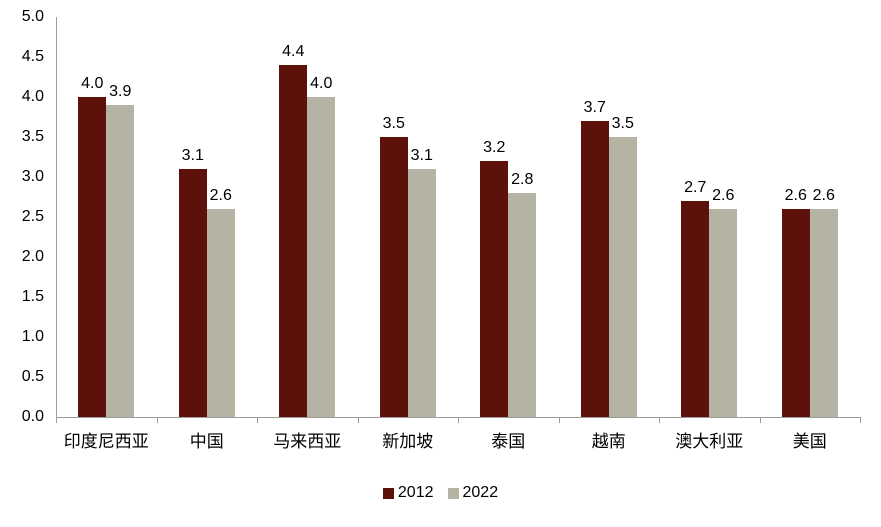  I want to click on x-axis-line, so click(458, 417).